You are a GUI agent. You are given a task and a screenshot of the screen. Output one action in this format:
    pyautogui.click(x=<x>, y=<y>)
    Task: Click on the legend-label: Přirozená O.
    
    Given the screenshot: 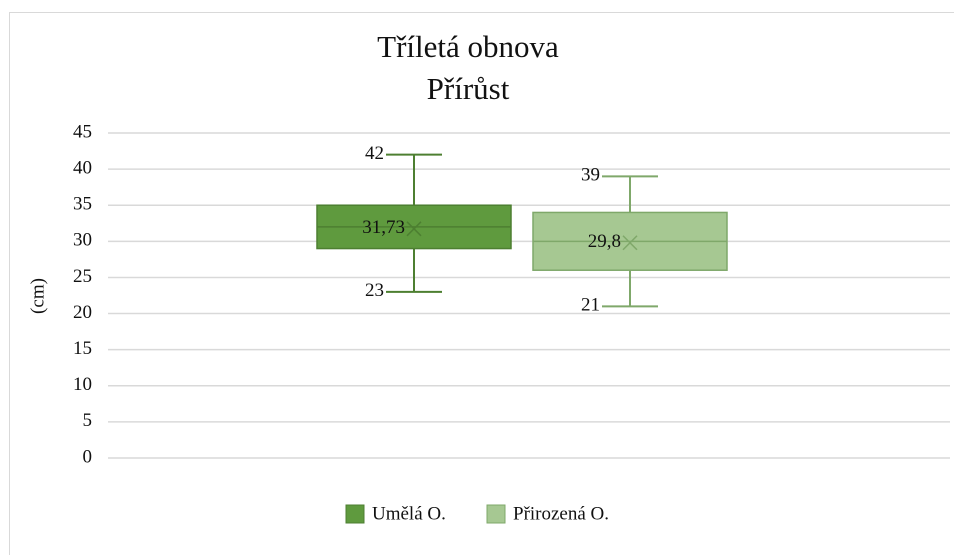 What is the action you would take?
    pyautogui.click(x=561, y=513)
    